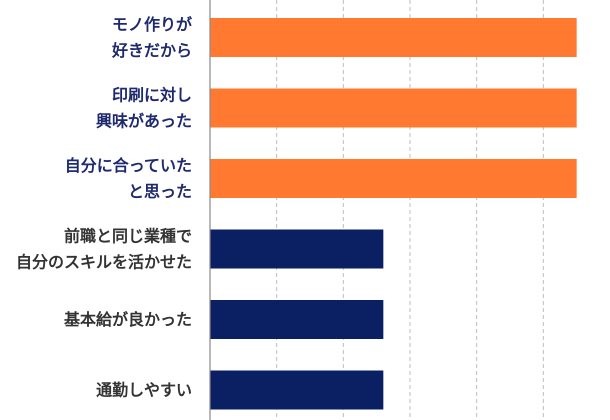 This screenshot has width=610, height=420. I want to click on category-label-line: 通勤しやすい, so click(144, 390).